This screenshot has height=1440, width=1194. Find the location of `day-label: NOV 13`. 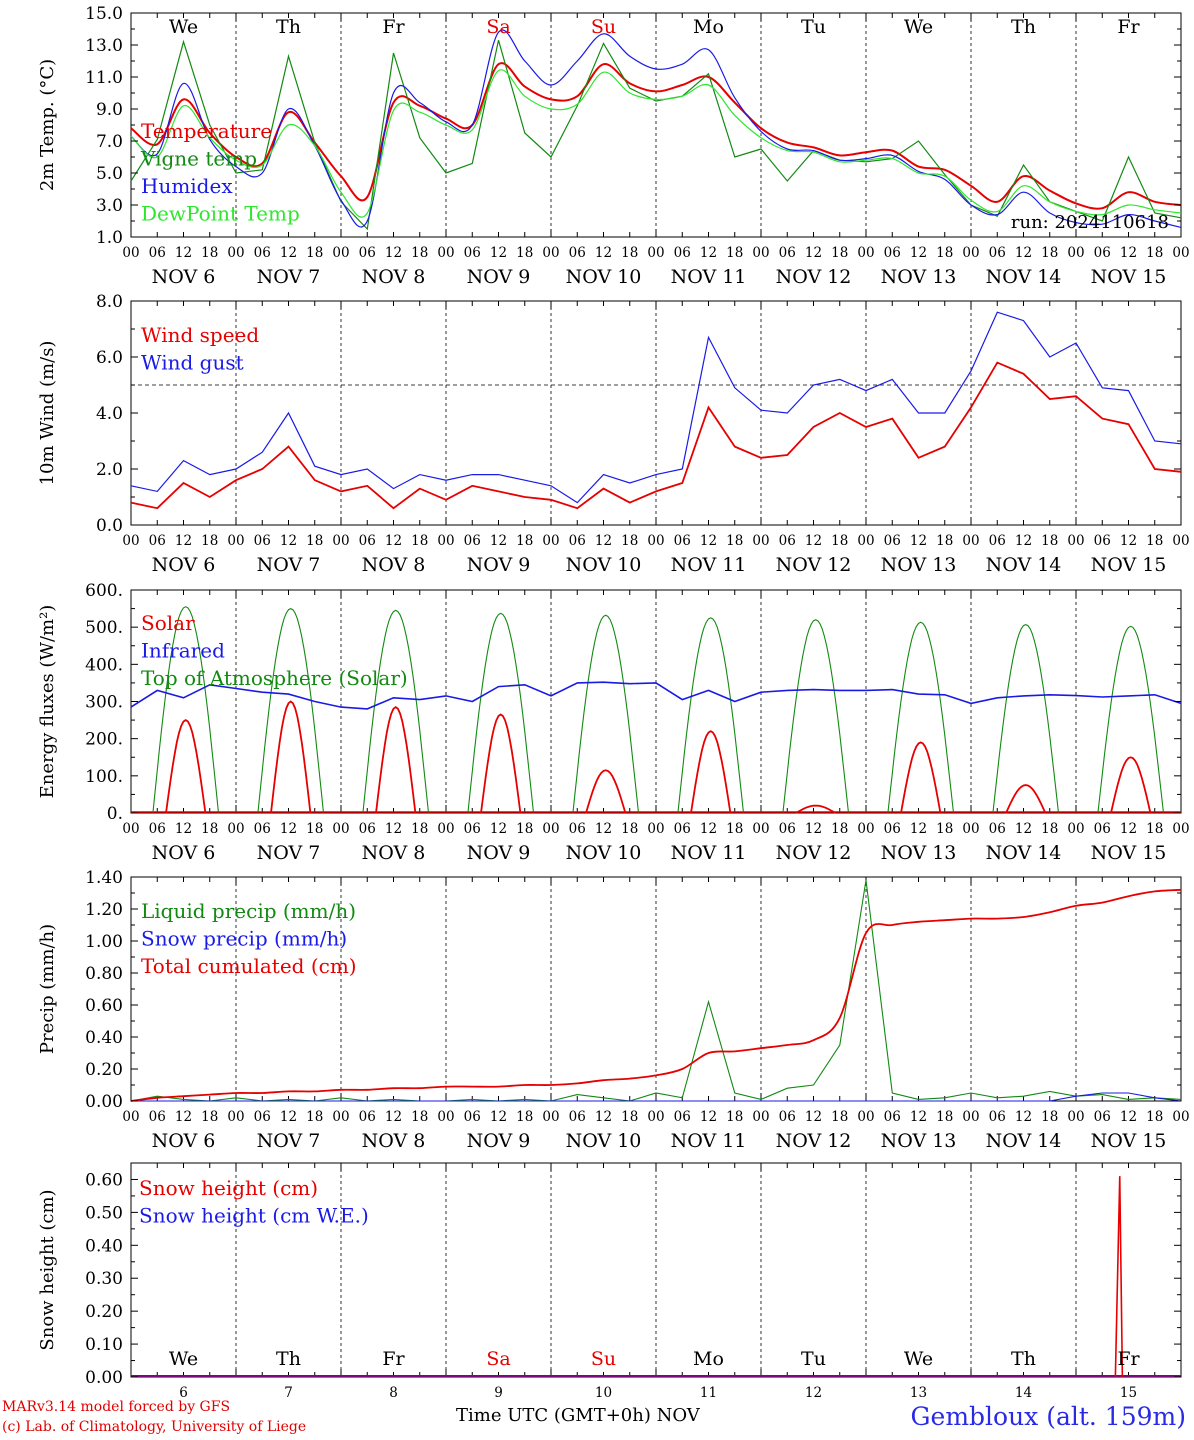

day-label: NOV 13 is located at coordinates (919, 565).